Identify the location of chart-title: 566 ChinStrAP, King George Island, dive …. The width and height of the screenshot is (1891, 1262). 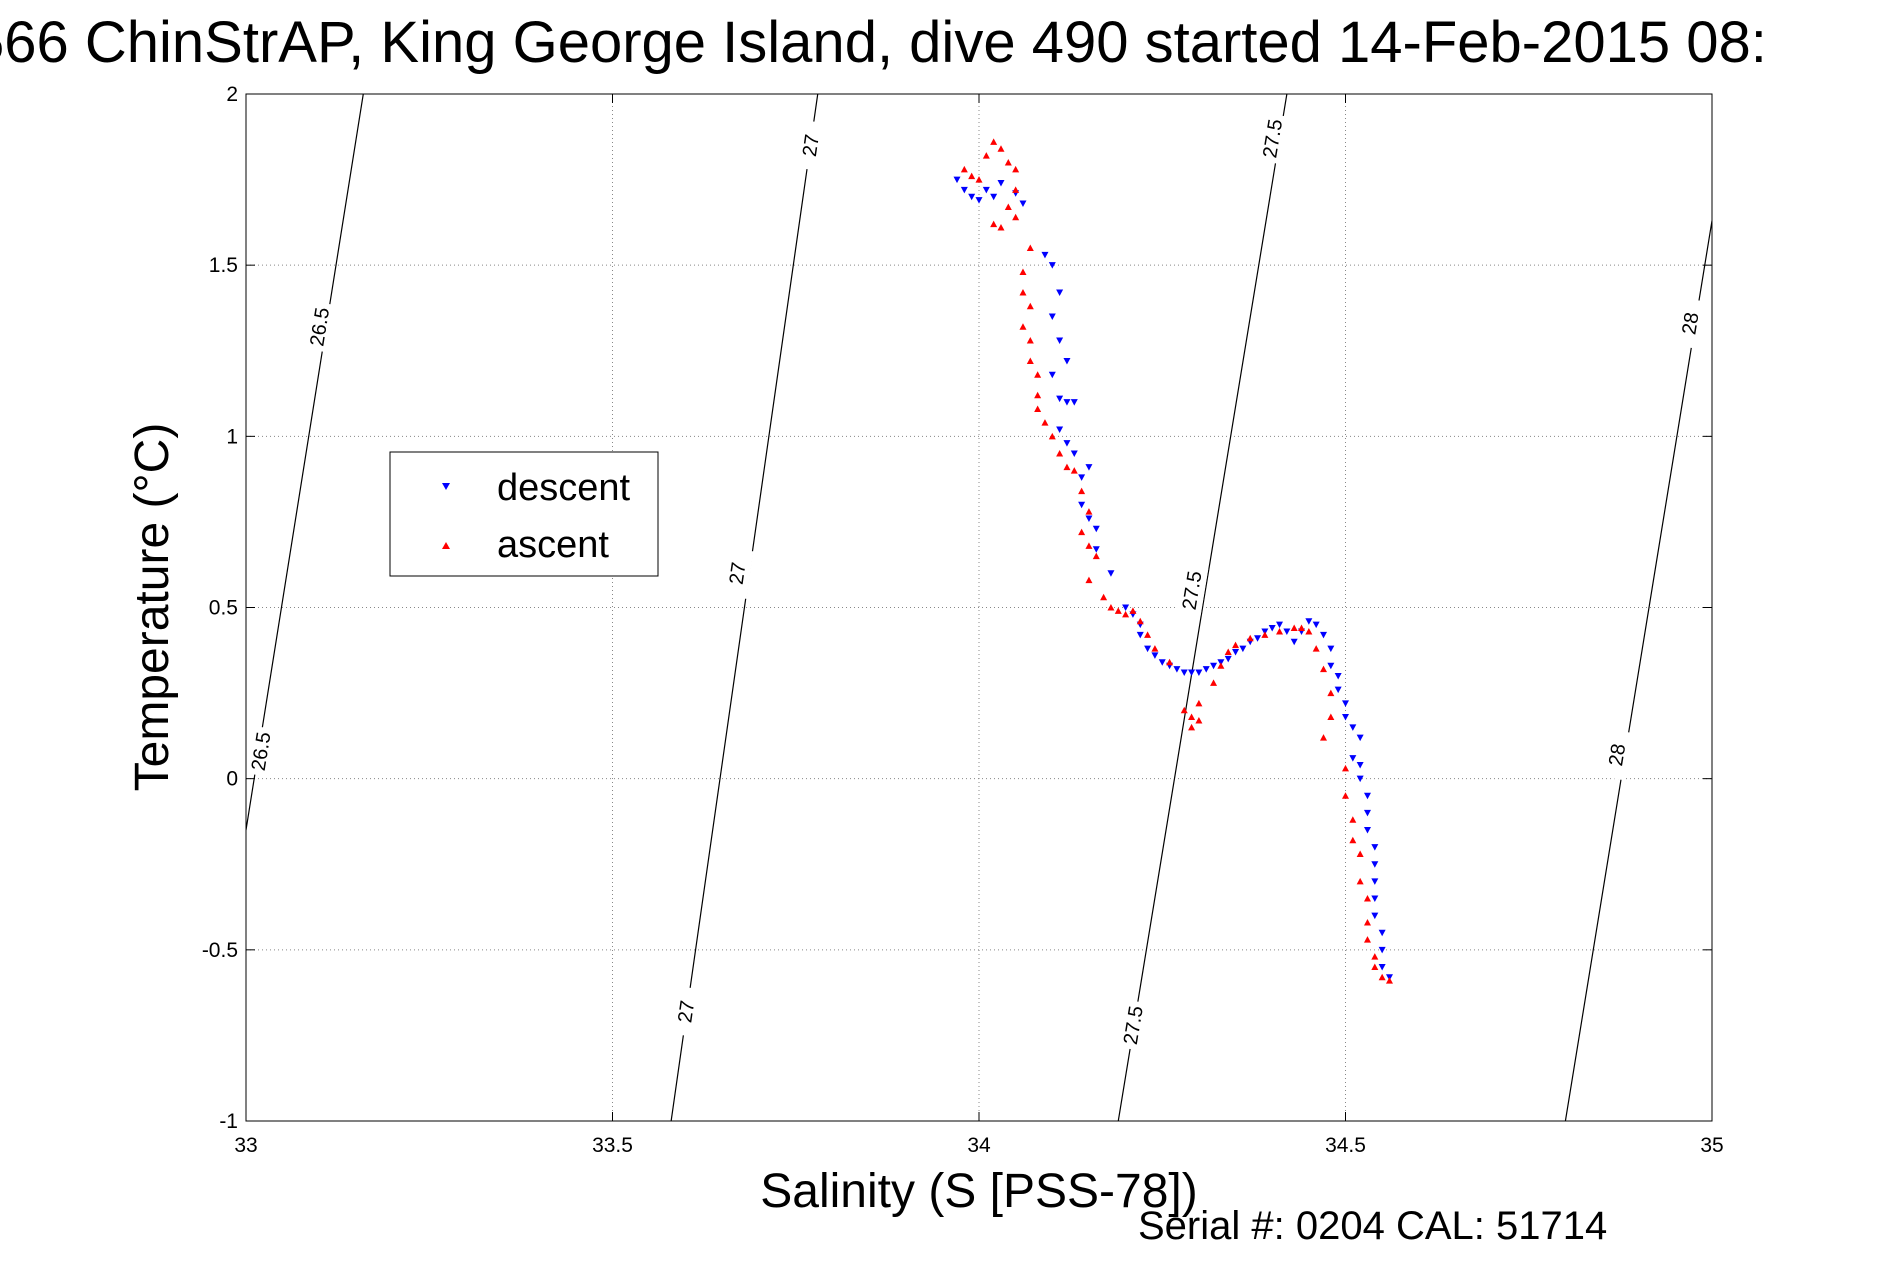
(883, 42).